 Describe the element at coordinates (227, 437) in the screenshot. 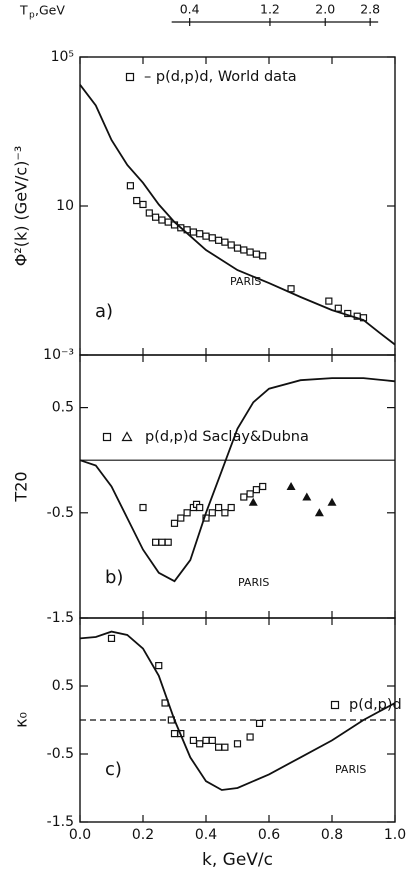

I see `legend-label: p(d,p)d Saclay&Dubna` at that location.